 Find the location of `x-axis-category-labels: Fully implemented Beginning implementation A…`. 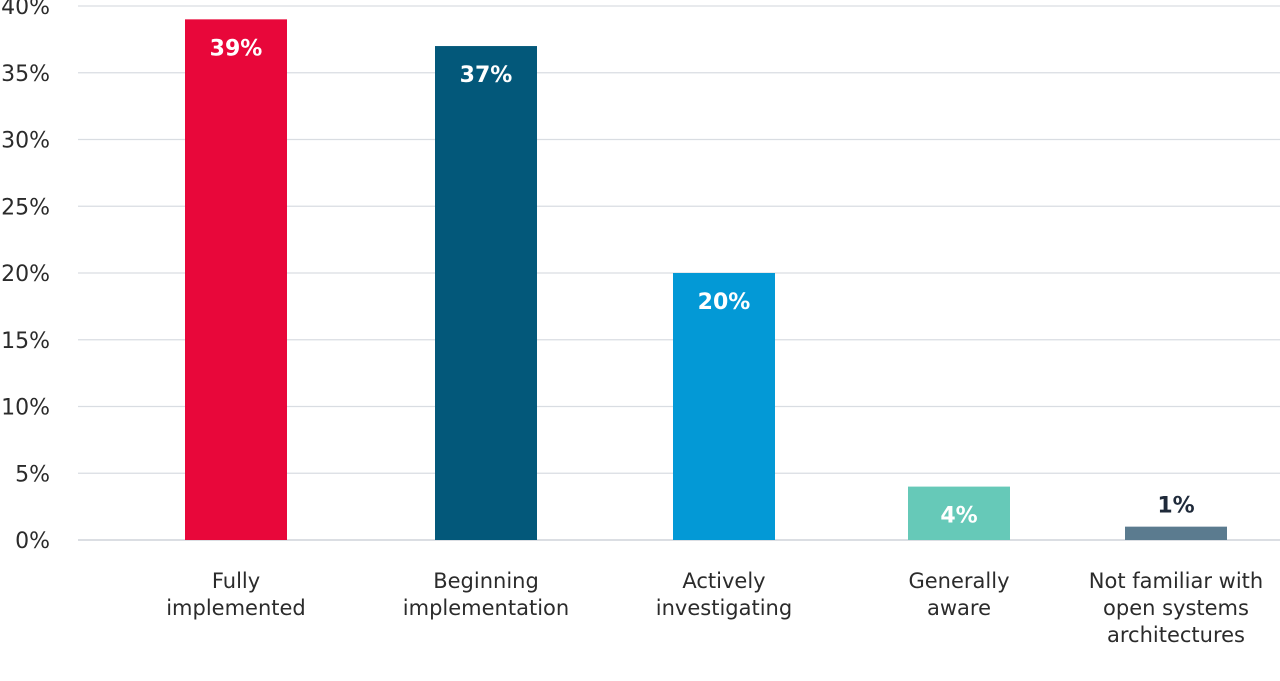

x-axis-category-labels: Fully implemented Beginning implementation A… is located at coordinates (714, 608).